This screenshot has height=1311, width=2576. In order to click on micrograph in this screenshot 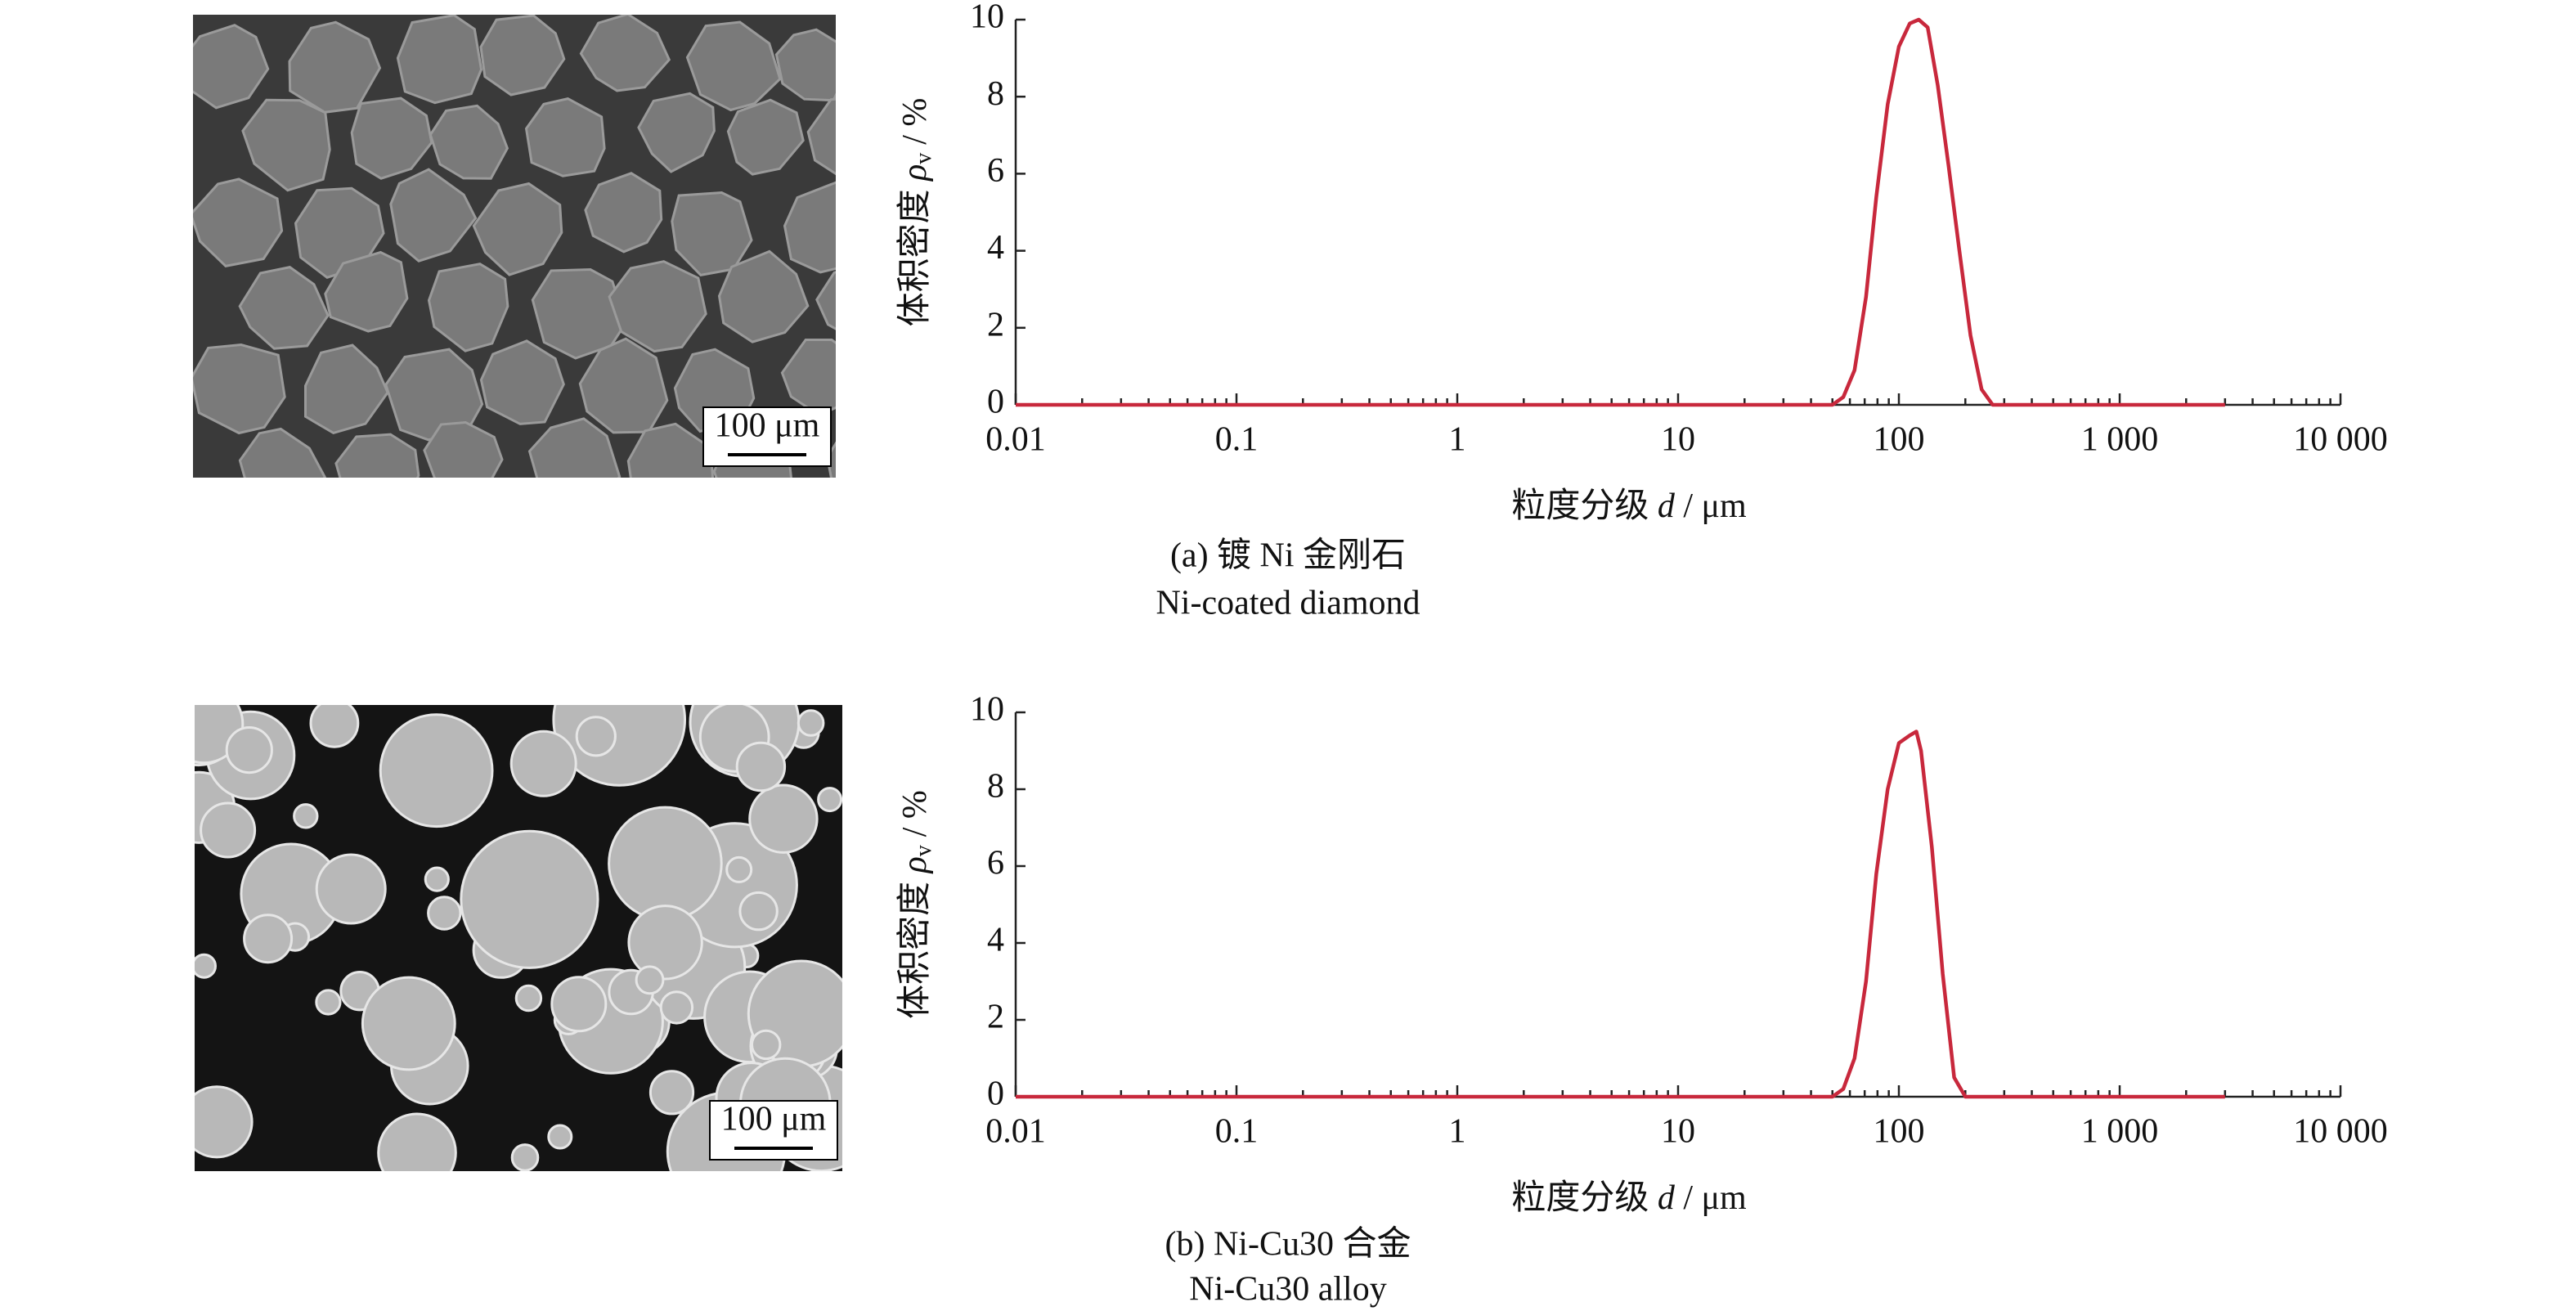, I will do `click(518, 938)`.